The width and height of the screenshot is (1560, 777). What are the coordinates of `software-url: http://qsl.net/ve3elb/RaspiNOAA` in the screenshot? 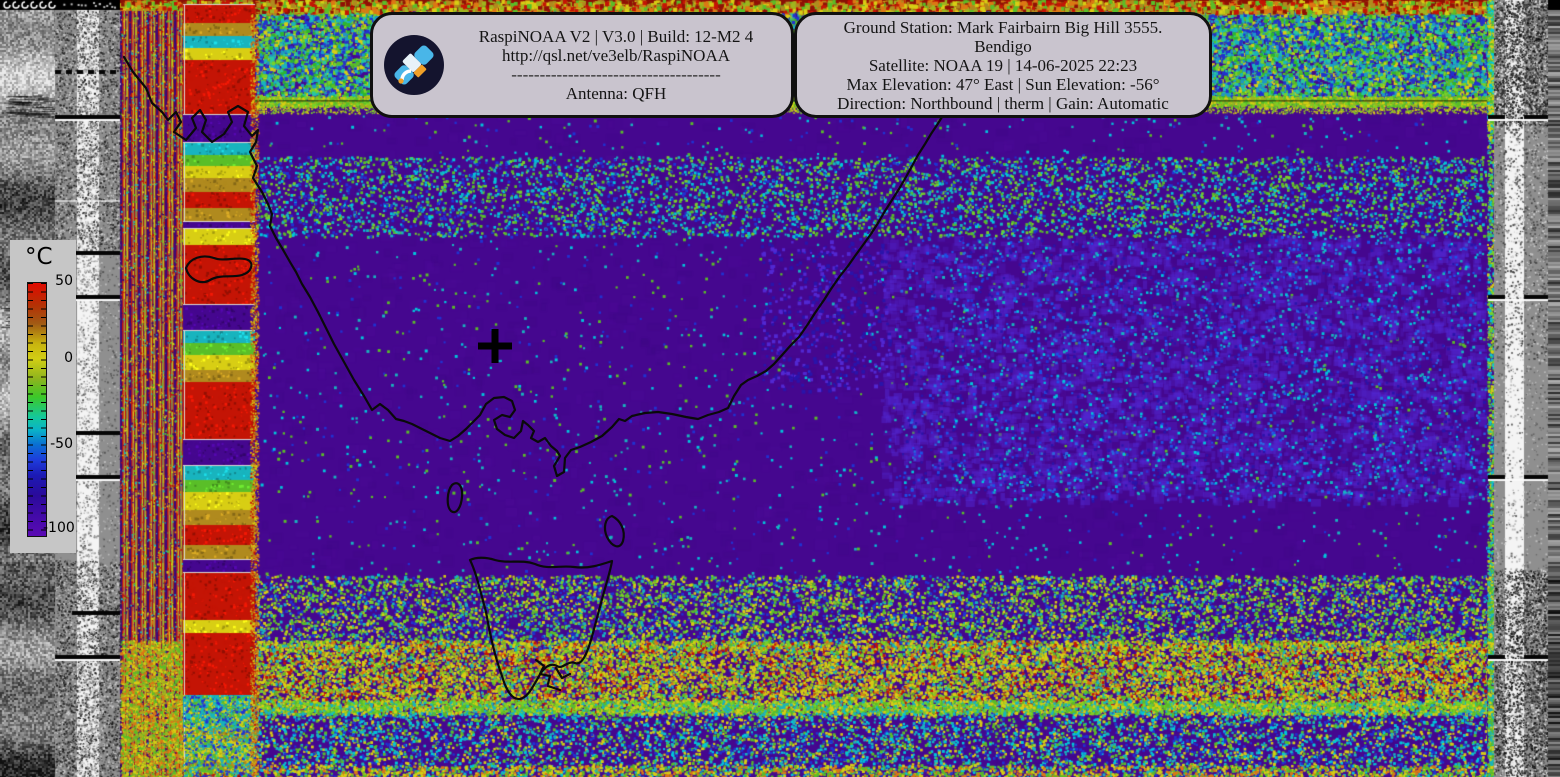 It's located at (616, 55).